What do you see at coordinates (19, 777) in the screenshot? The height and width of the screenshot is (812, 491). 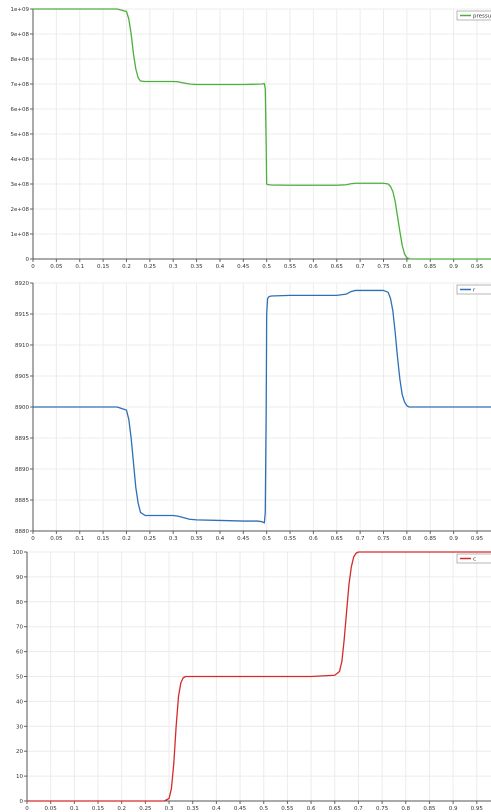 I see `y-tick-label: 10` at bounding box center [19, 777].